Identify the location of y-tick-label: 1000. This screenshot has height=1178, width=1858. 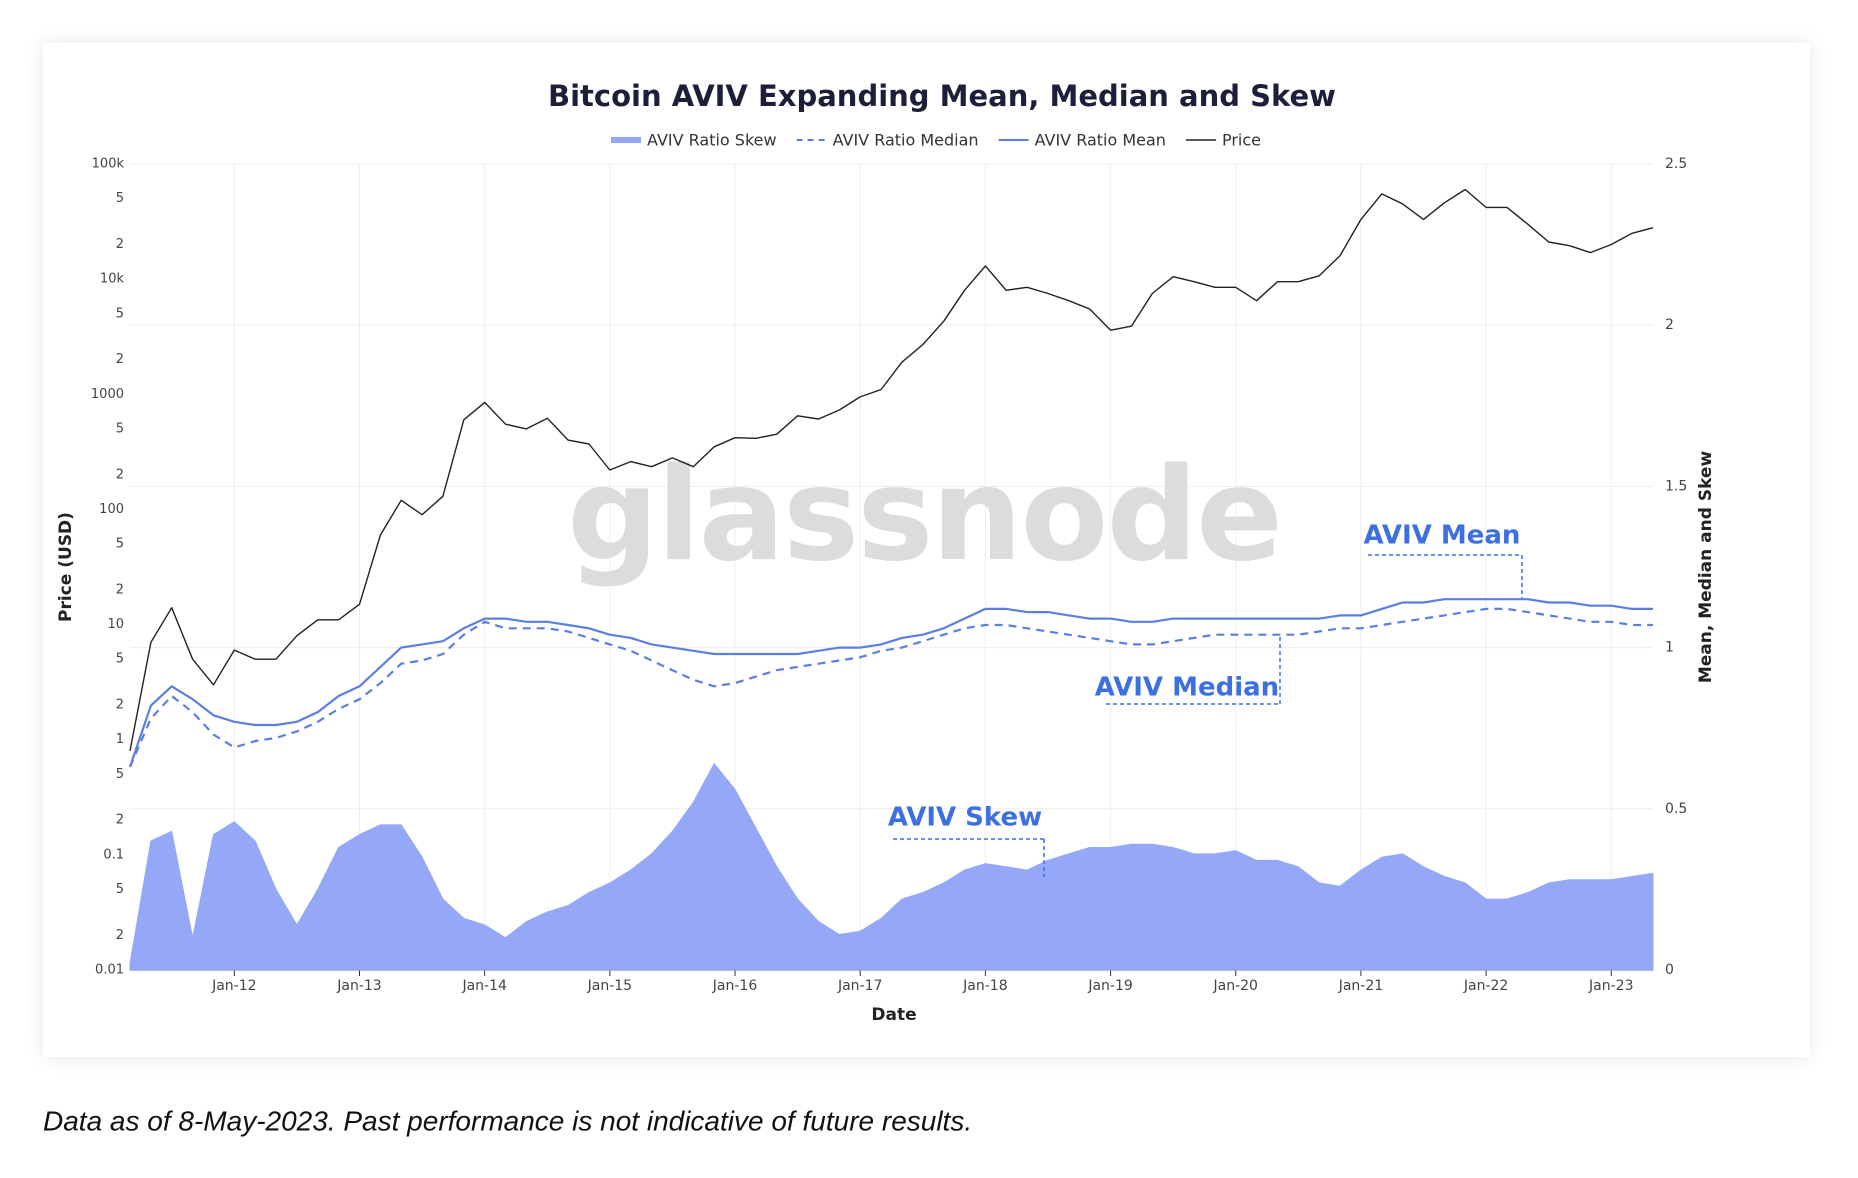
(107, 394).